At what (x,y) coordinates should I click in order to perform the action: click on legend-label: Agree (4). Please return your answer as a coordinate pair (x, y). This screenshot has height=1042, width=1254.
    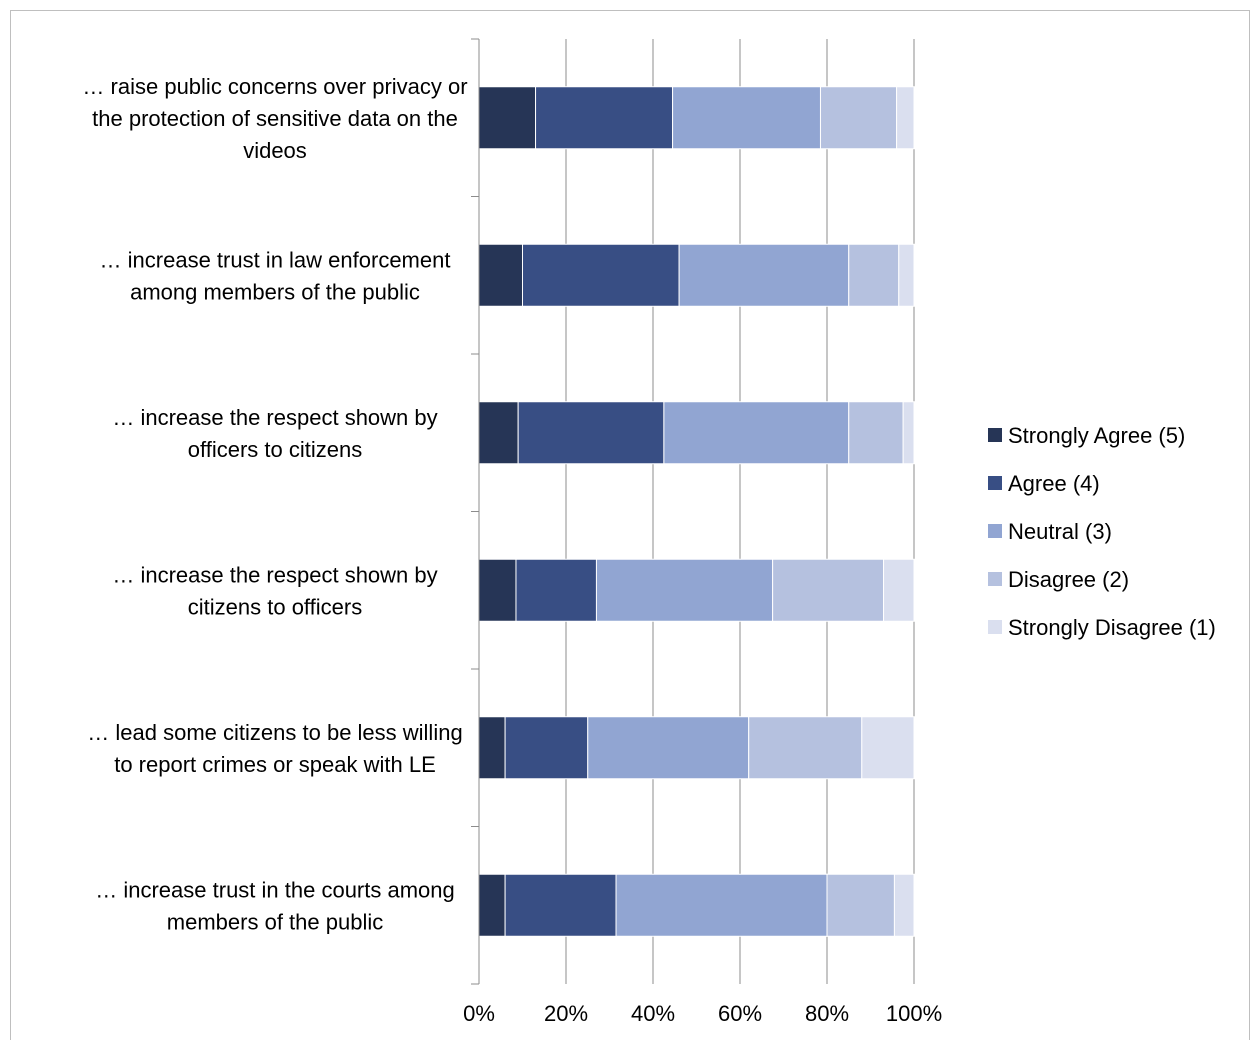
    Looking at the image, I should click on (1054, 483).